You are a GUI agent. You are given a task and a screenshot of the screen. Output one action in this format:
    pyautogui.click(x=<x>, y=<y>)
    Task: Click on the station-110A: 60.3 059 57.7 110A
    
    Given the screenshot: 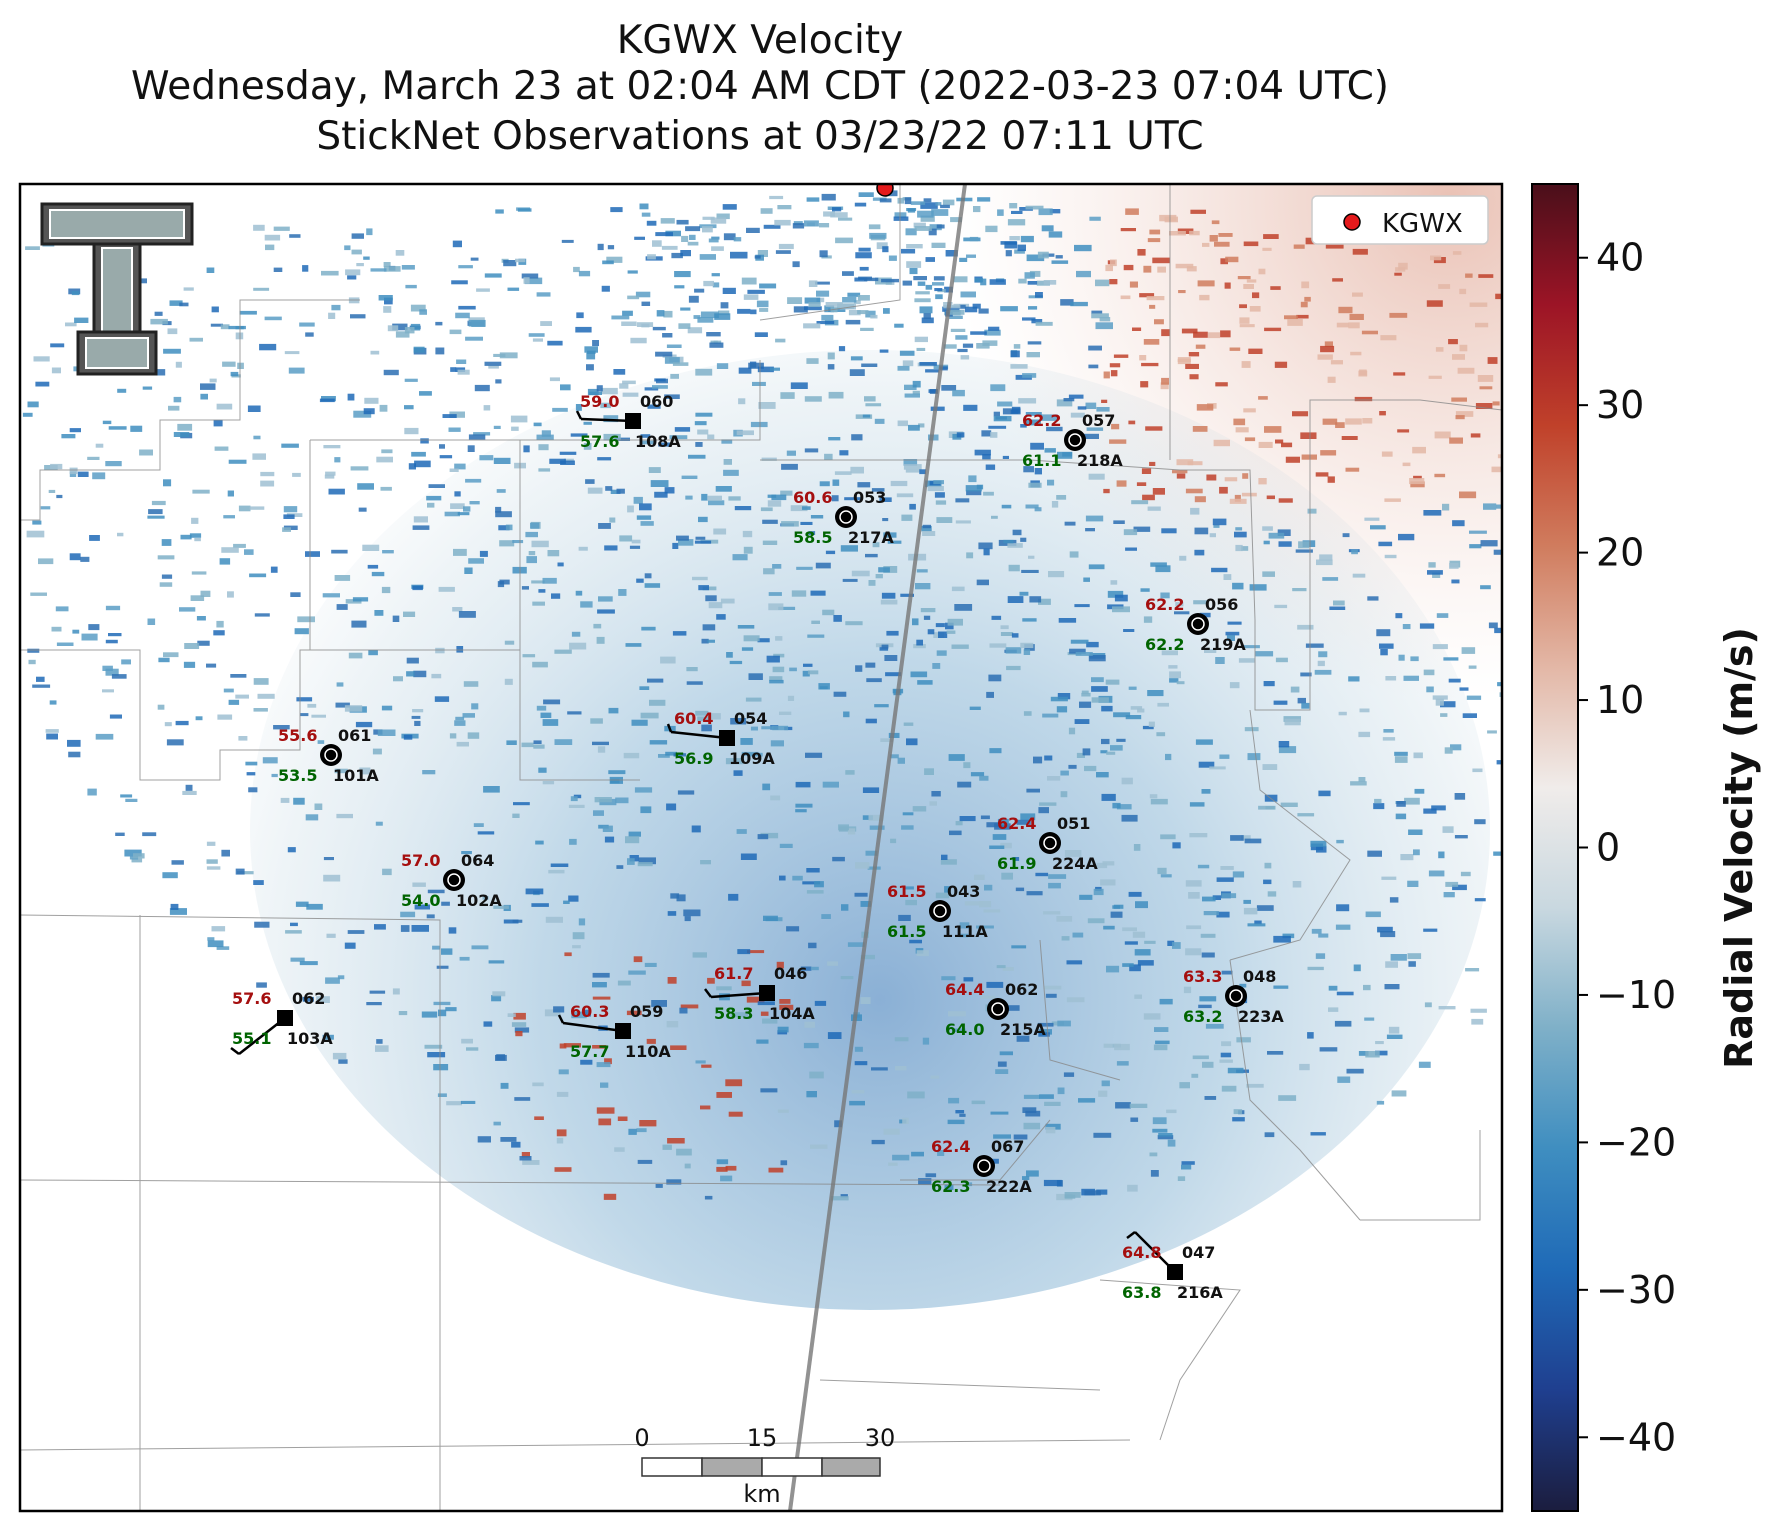 What is the action you would take?
    pyautogui.click(x=614, y=1031)
    